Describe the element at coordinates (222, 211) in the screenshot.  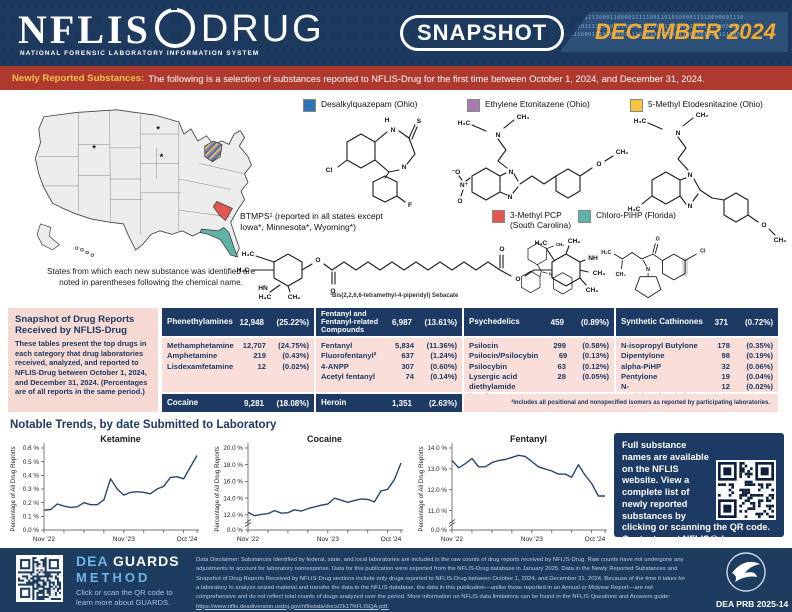
I see `south-carolina-state` at that location.